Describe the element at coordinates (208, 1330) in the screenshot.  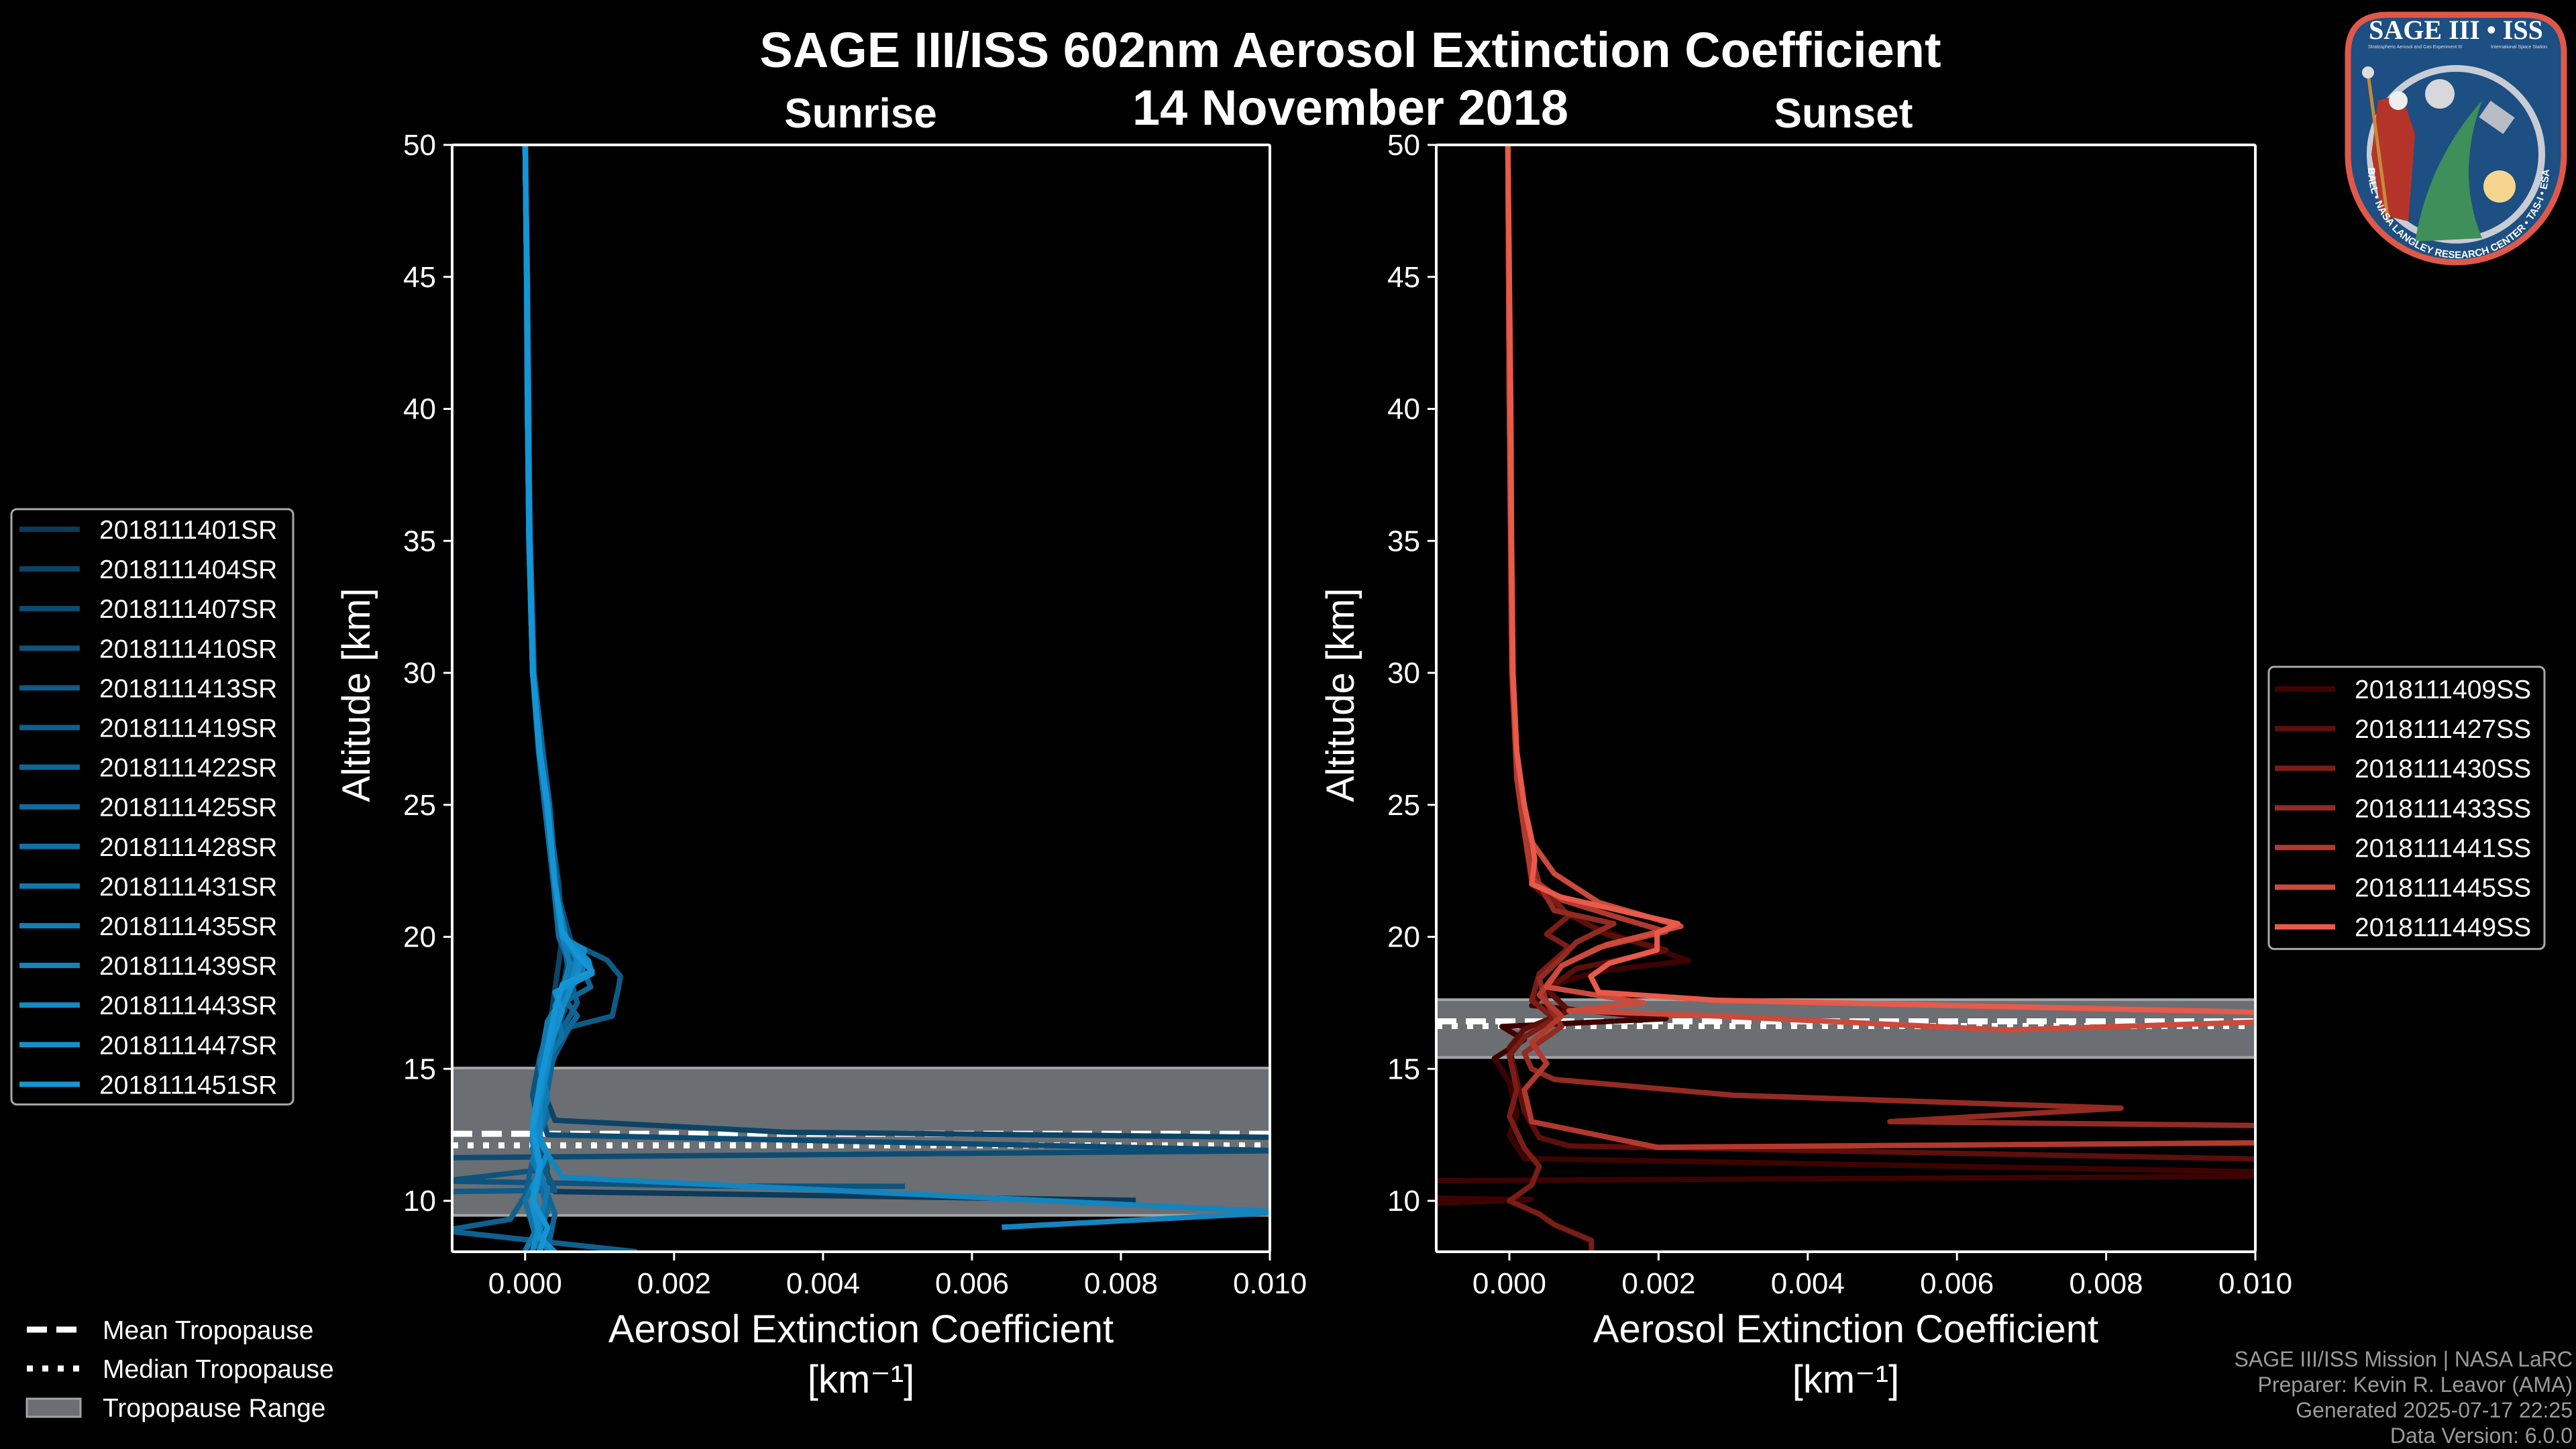
I see `mean-tropopause-label: Mean Tropopause` at that location.